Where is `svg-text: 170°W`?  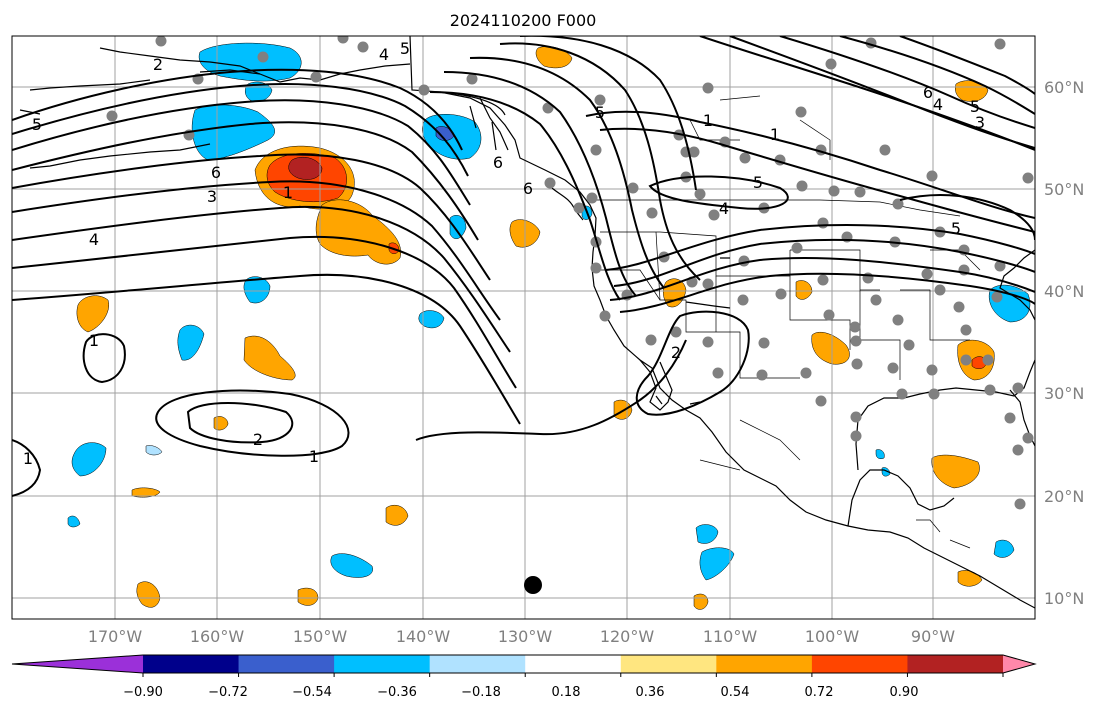
svg-text: 170°W is located at coordinates (115, 636).